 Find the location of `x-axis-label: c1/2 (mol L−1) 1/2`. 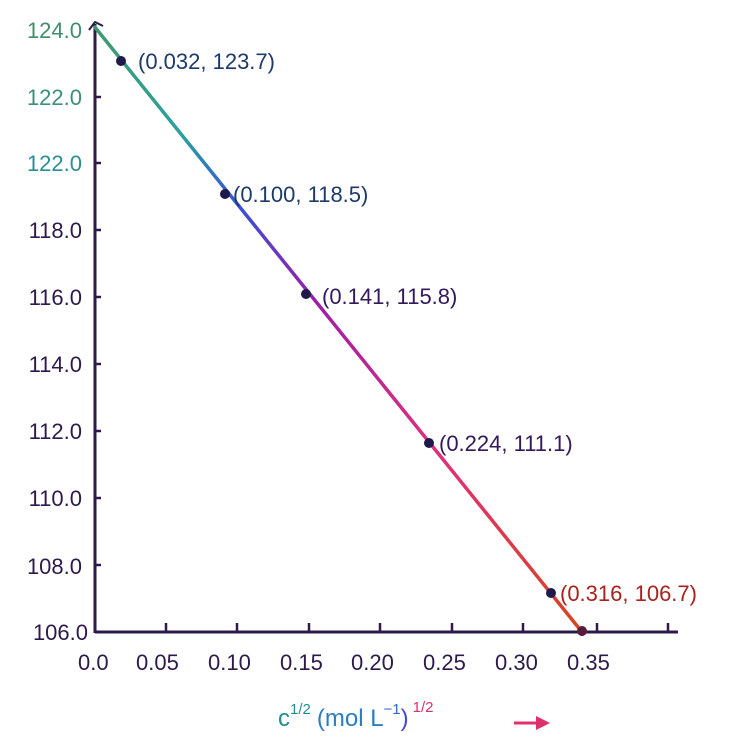

x-axis-label: c1/2 (mol L−1) 1/2 is located at coordinates (414, 715).